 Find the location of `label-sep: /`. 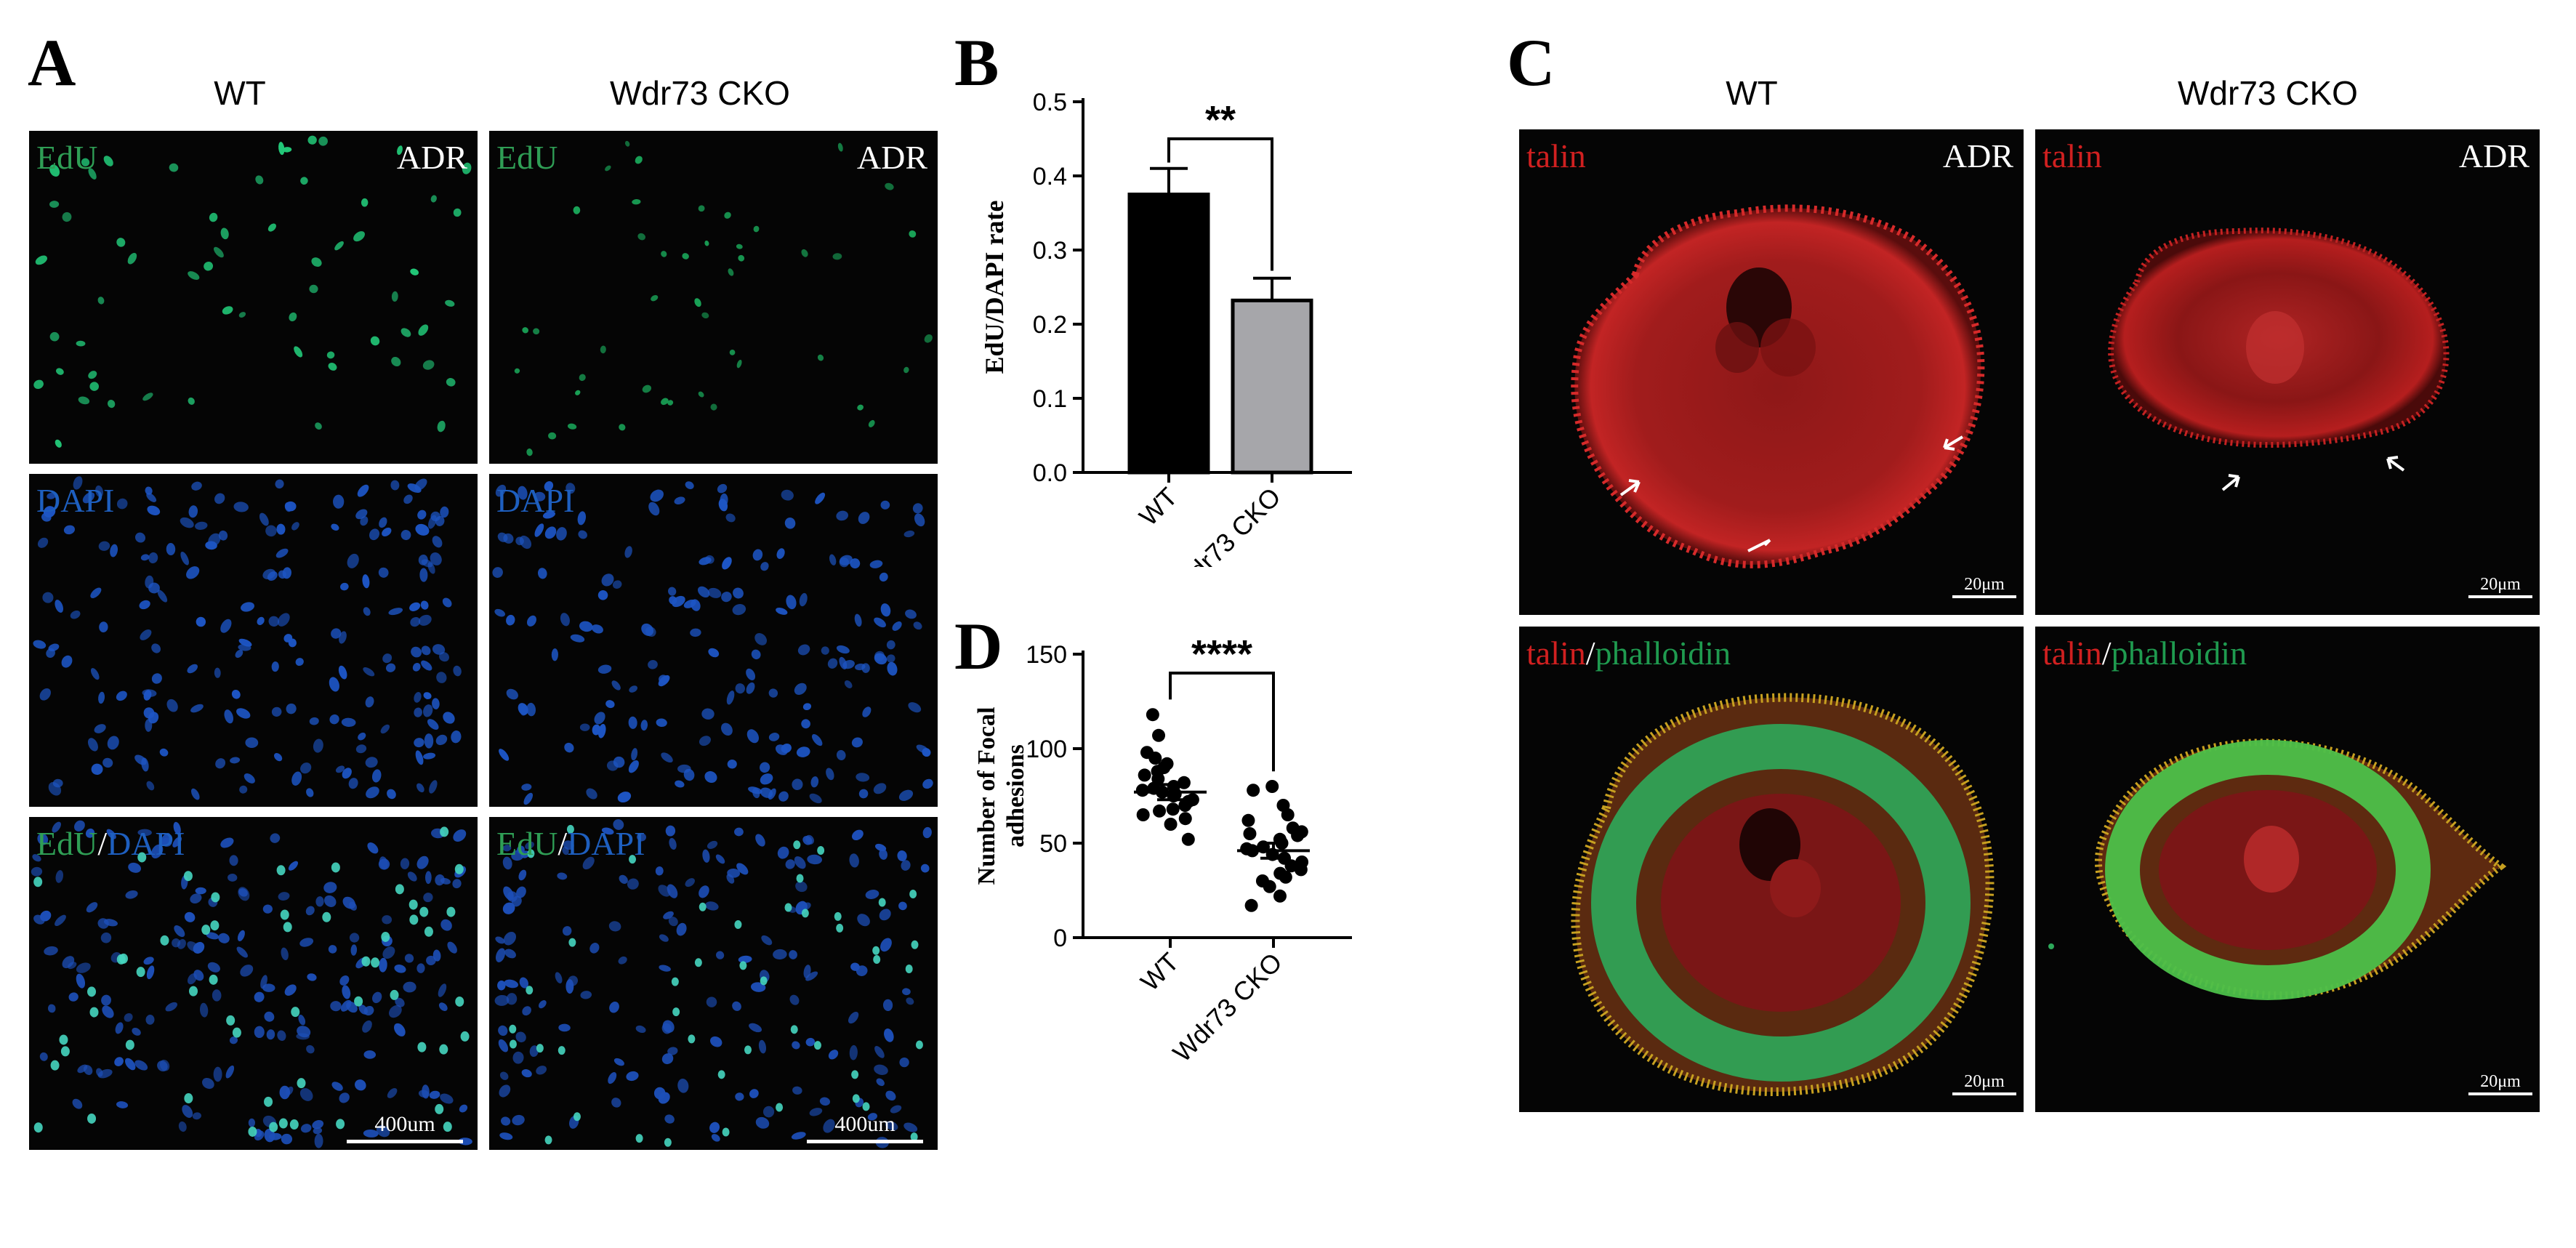

label-sep: / is located at coordinates (102, 844).